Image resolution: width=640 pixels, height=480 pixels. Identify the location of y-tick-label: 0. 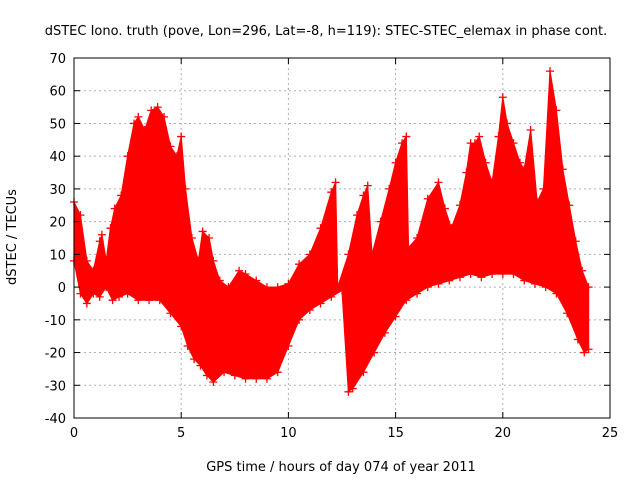
(62, 288).